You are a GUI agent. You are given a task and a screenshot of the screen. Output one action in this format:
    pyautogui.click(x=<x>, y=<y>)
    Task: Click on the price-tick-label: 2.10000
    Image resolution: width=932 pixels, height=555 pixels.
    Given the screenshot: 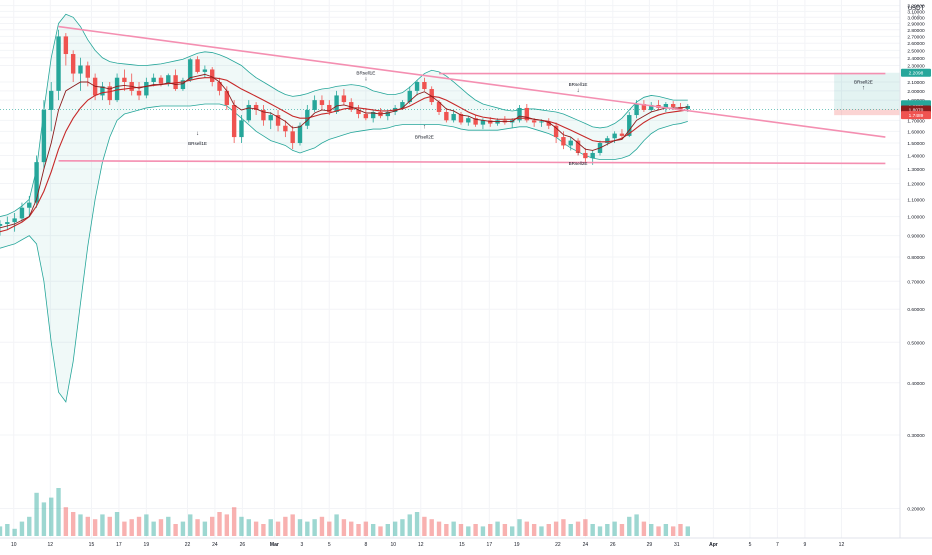 What is the action you would take?
    pyautogui.click(x=916, y=83)
    